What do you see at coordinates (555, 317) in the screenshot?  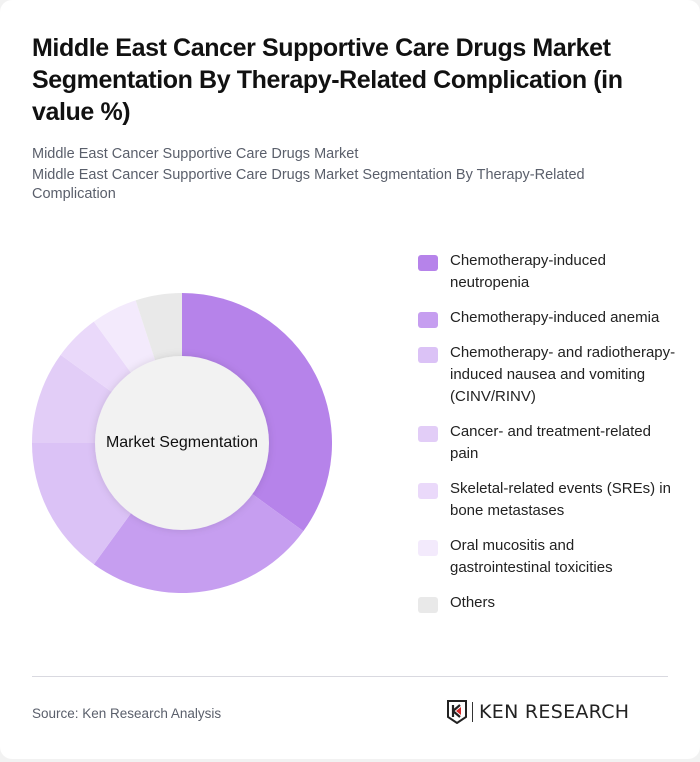 I see `legend-label: Chemotherapy-induced anemia` at bounding box center [555, 317].